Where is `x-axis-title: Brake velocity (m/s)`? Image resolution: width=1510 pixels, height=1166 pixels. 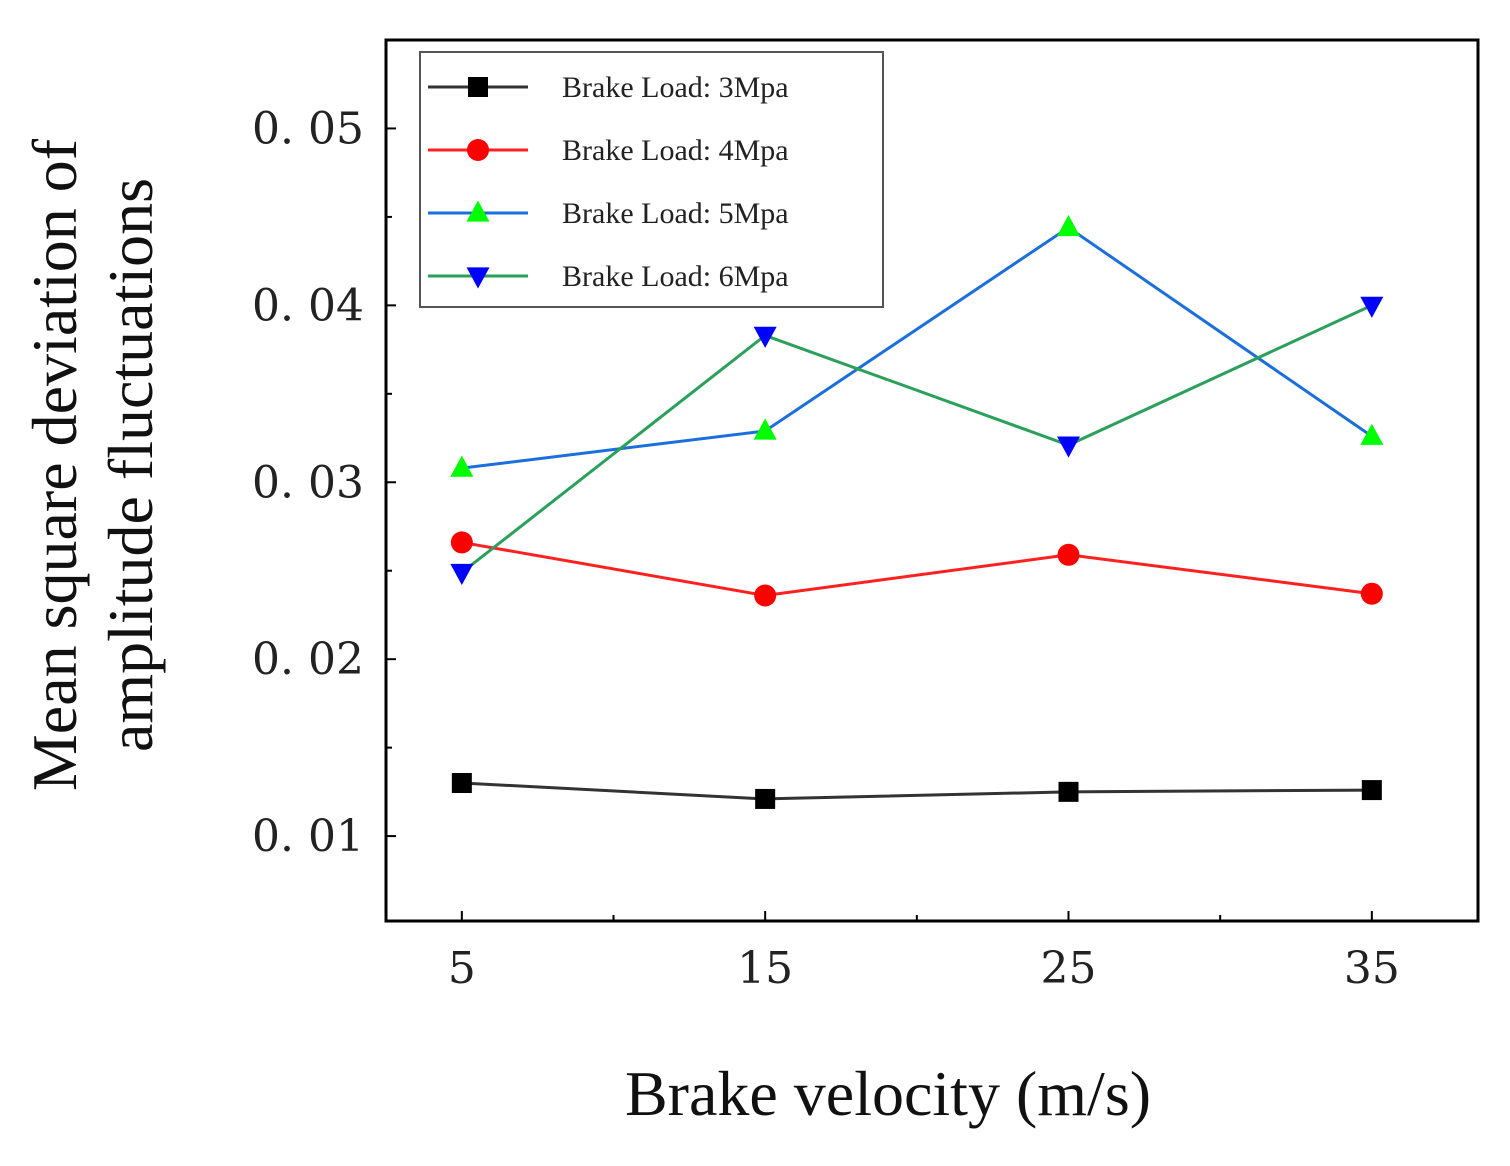 x-axis-title: Brake velocity (m/s) is located at coordinates (888, 1093).